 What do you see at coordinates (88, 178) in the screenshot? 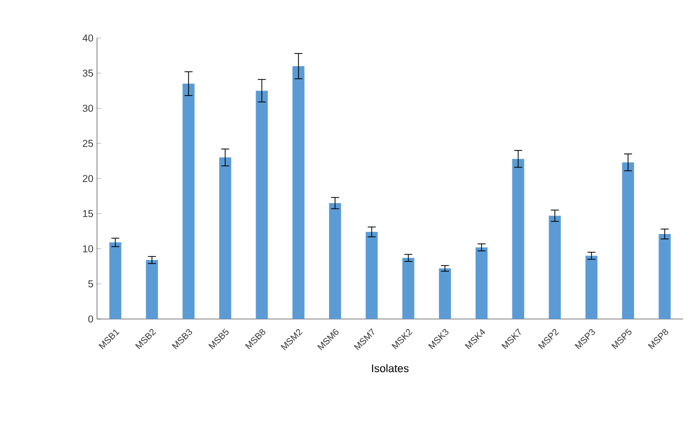
I see `y-tick-label: 20` at bounding box center [88, 178].